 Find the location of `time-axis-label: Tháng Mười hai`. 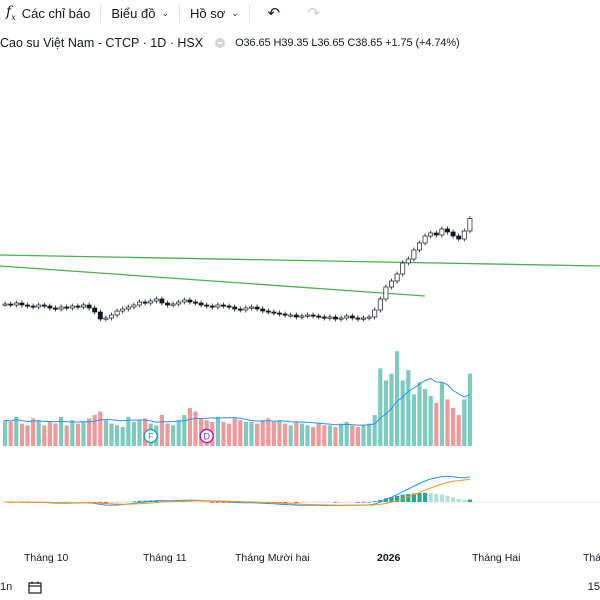

time-axis-label: Tháng Mười hai is located at coordinates (272, 558).